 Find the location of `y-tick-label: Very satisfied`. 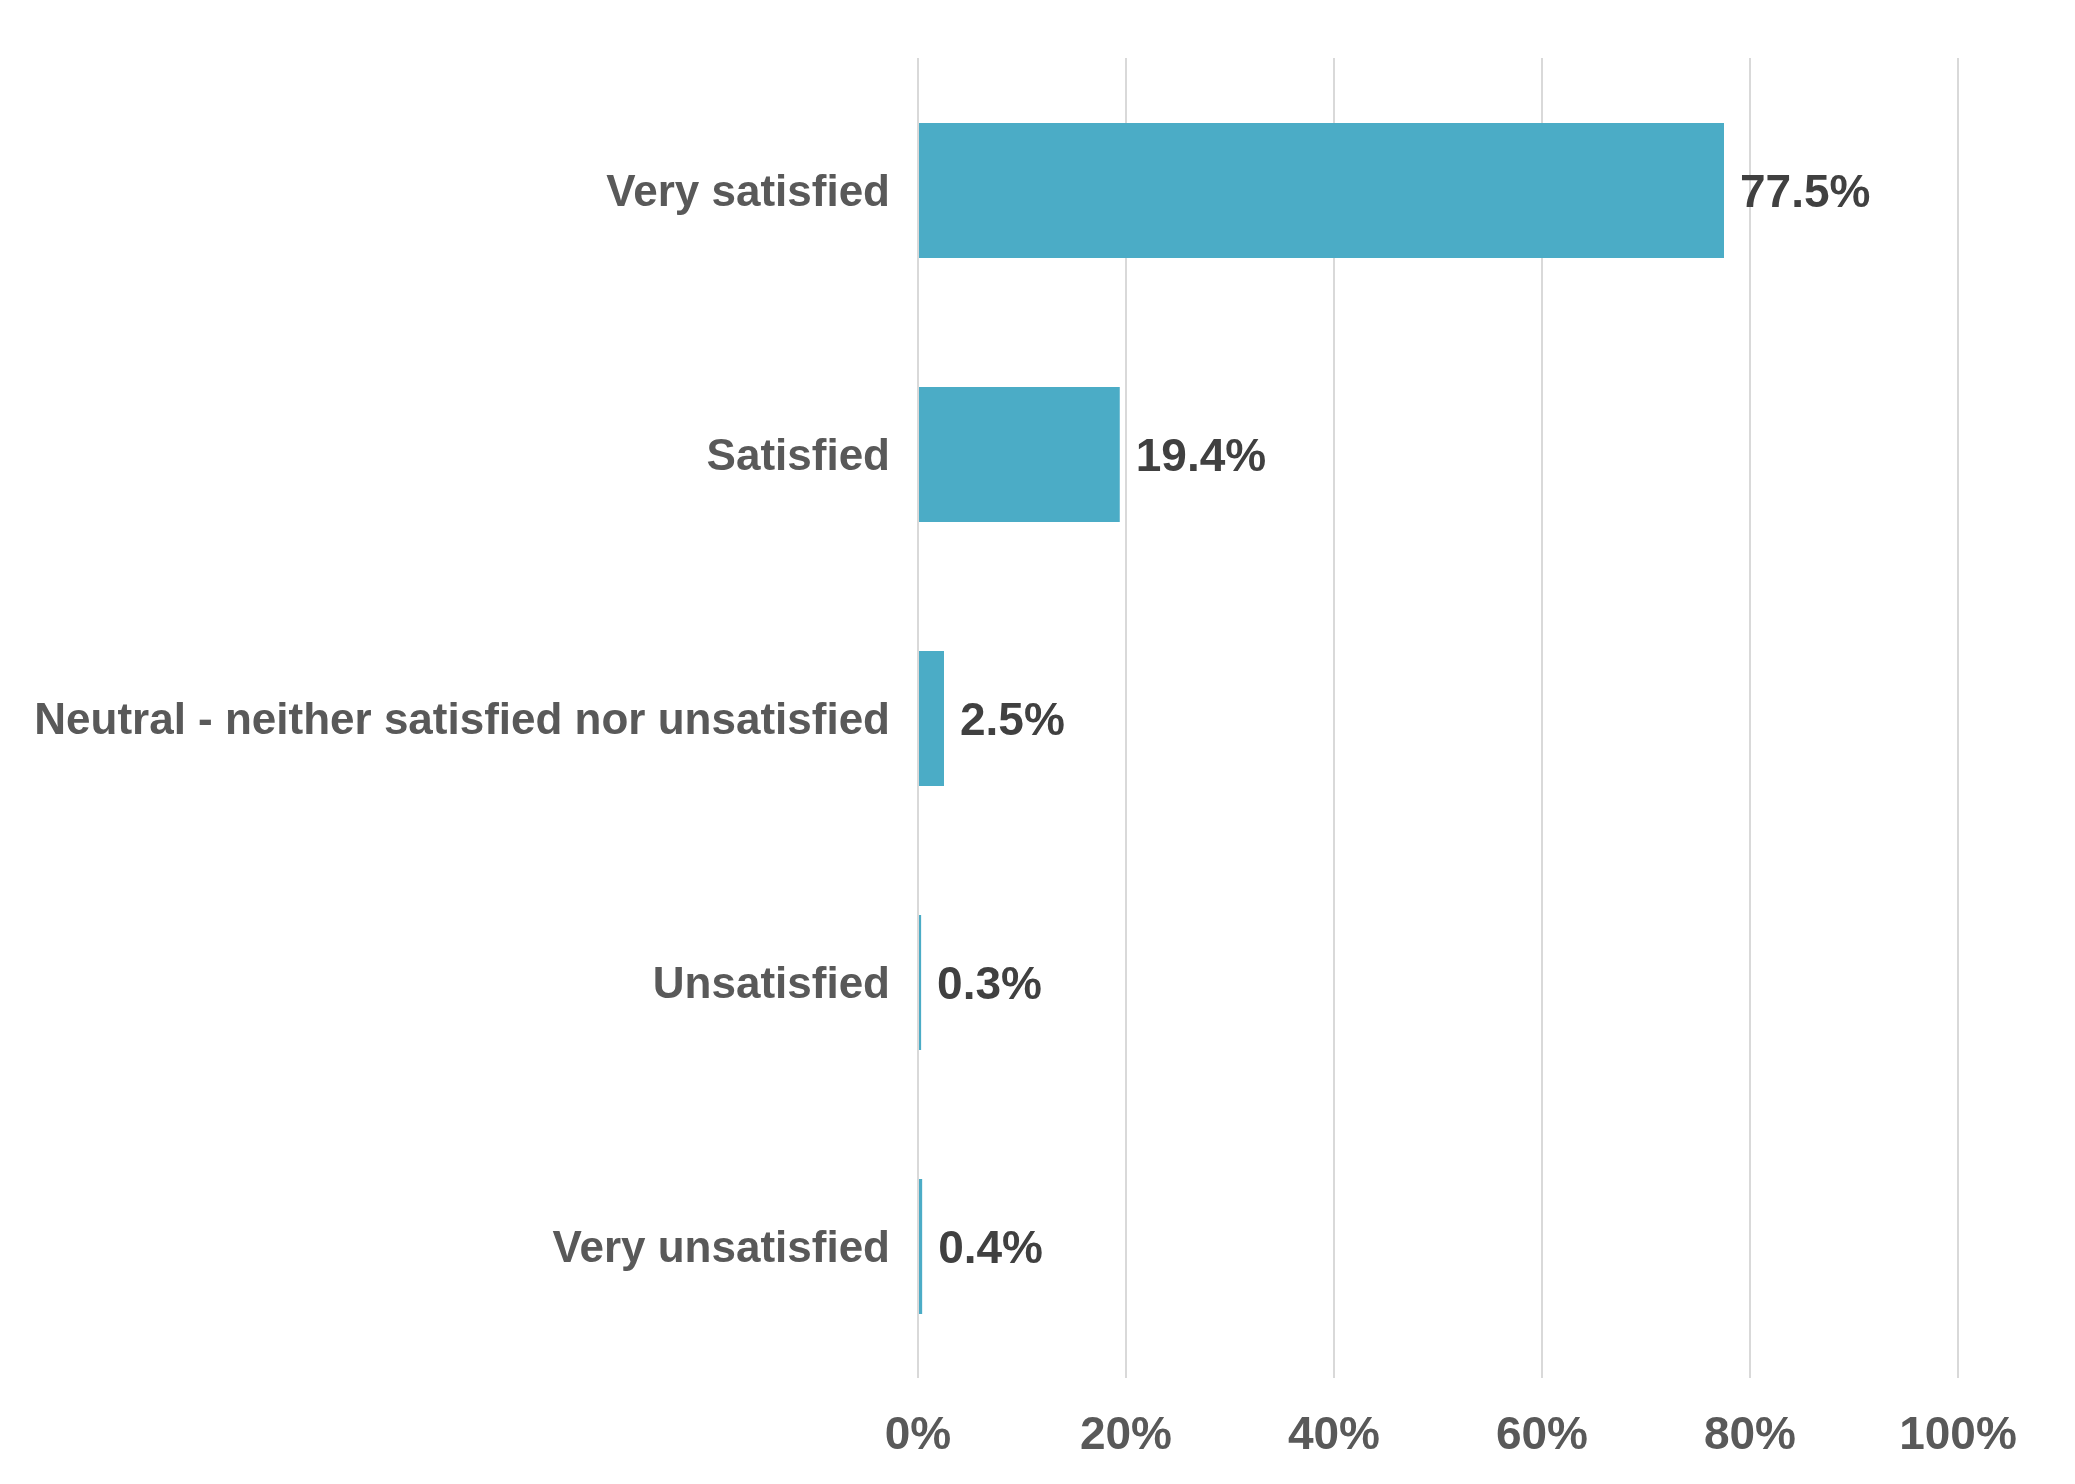

y-tick-label: Very satisfied is located at coordinates (748, 190).